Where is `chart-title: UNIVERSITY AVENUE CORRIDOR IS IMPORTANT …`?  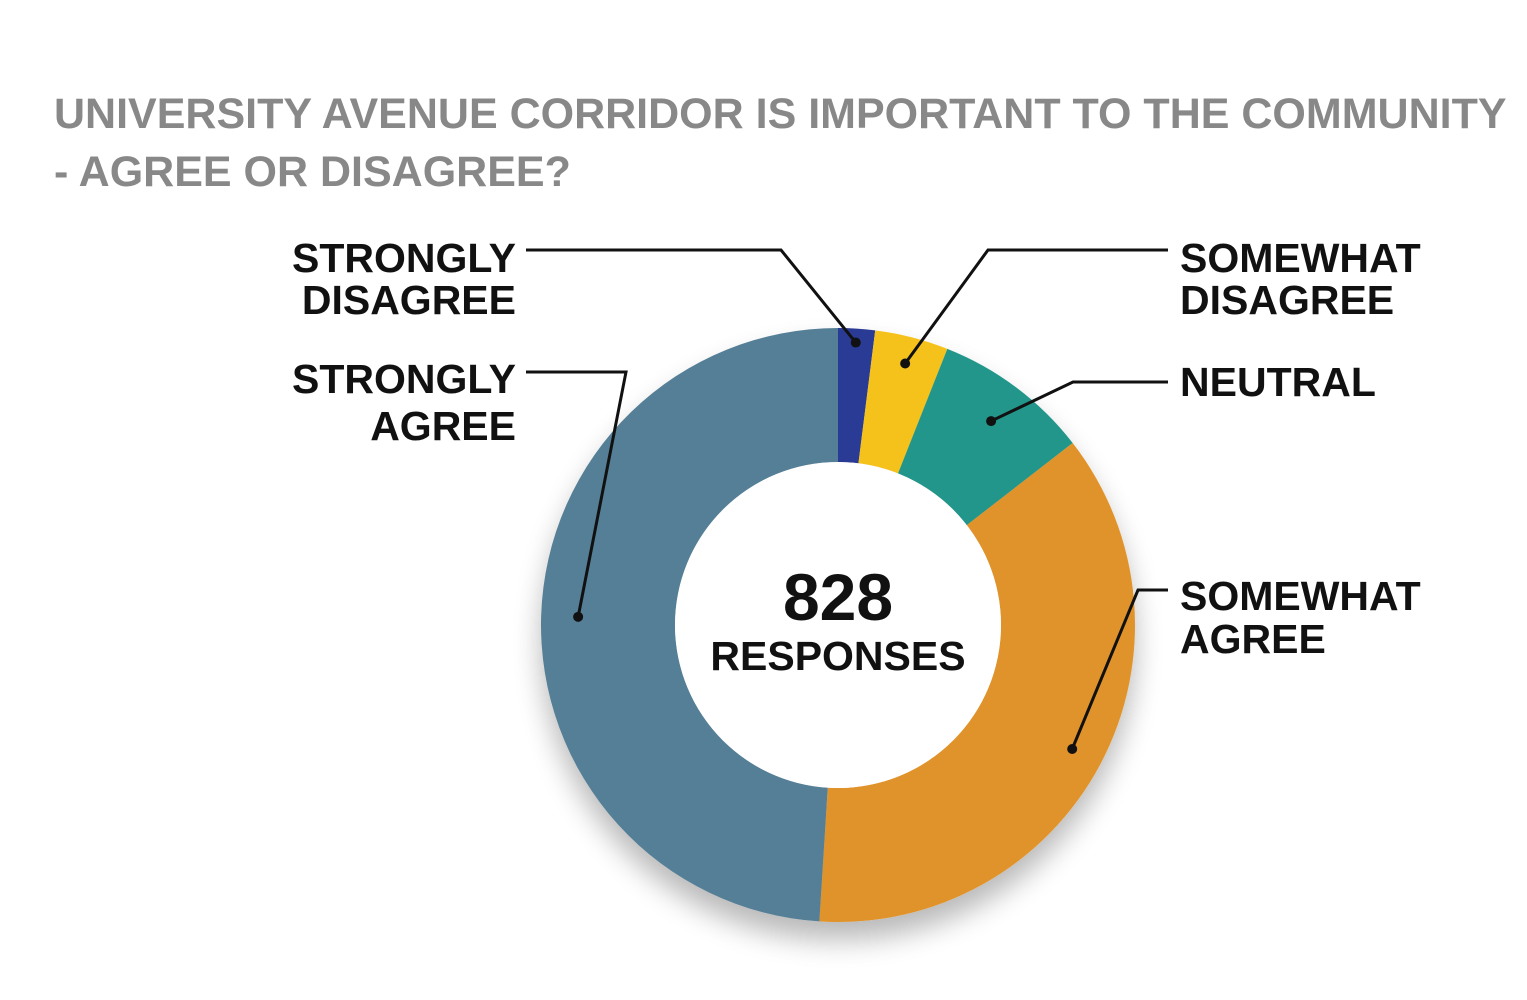
chart-title: UNIVERSITY AVENUE CORRIDOR IS IMPORTANT … is located at coordinates (780, 143).